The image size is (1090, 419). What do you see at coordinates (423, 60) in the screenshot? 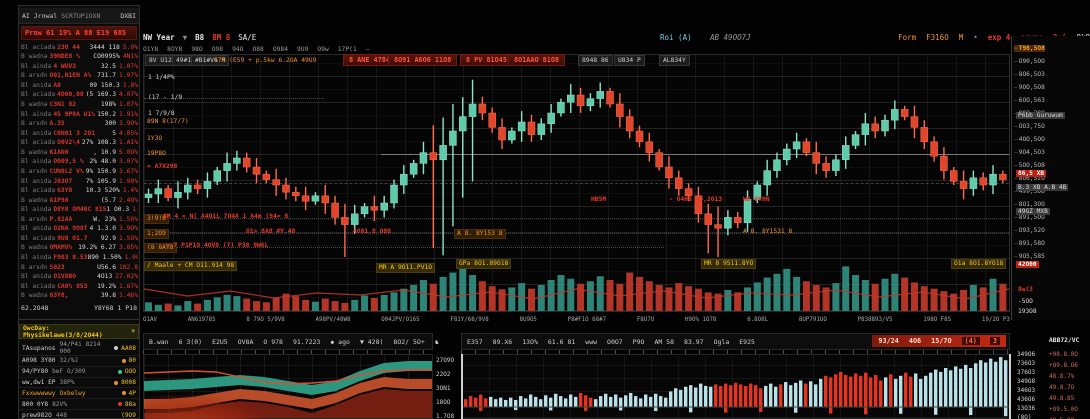
I see `alert-chip: 8O91 A6O6 11O8` at bounding box center [423, 60].